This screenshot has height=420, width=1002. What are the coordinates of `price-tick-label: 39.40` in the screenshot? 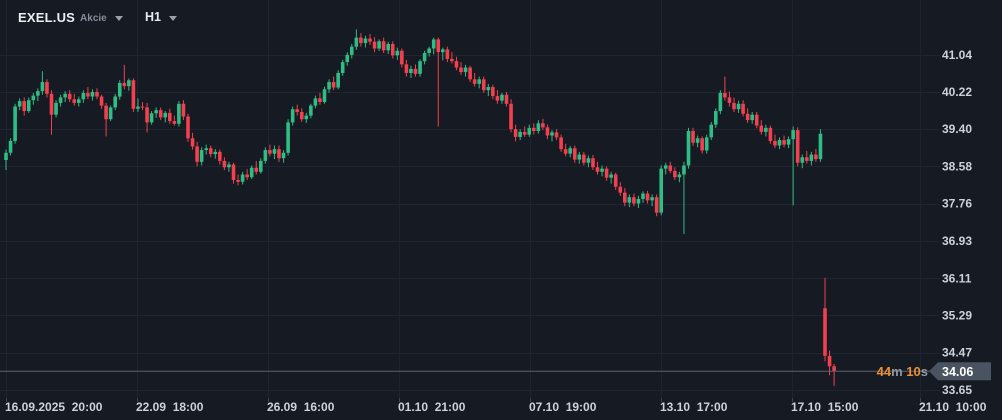 It's located at (957, 129).